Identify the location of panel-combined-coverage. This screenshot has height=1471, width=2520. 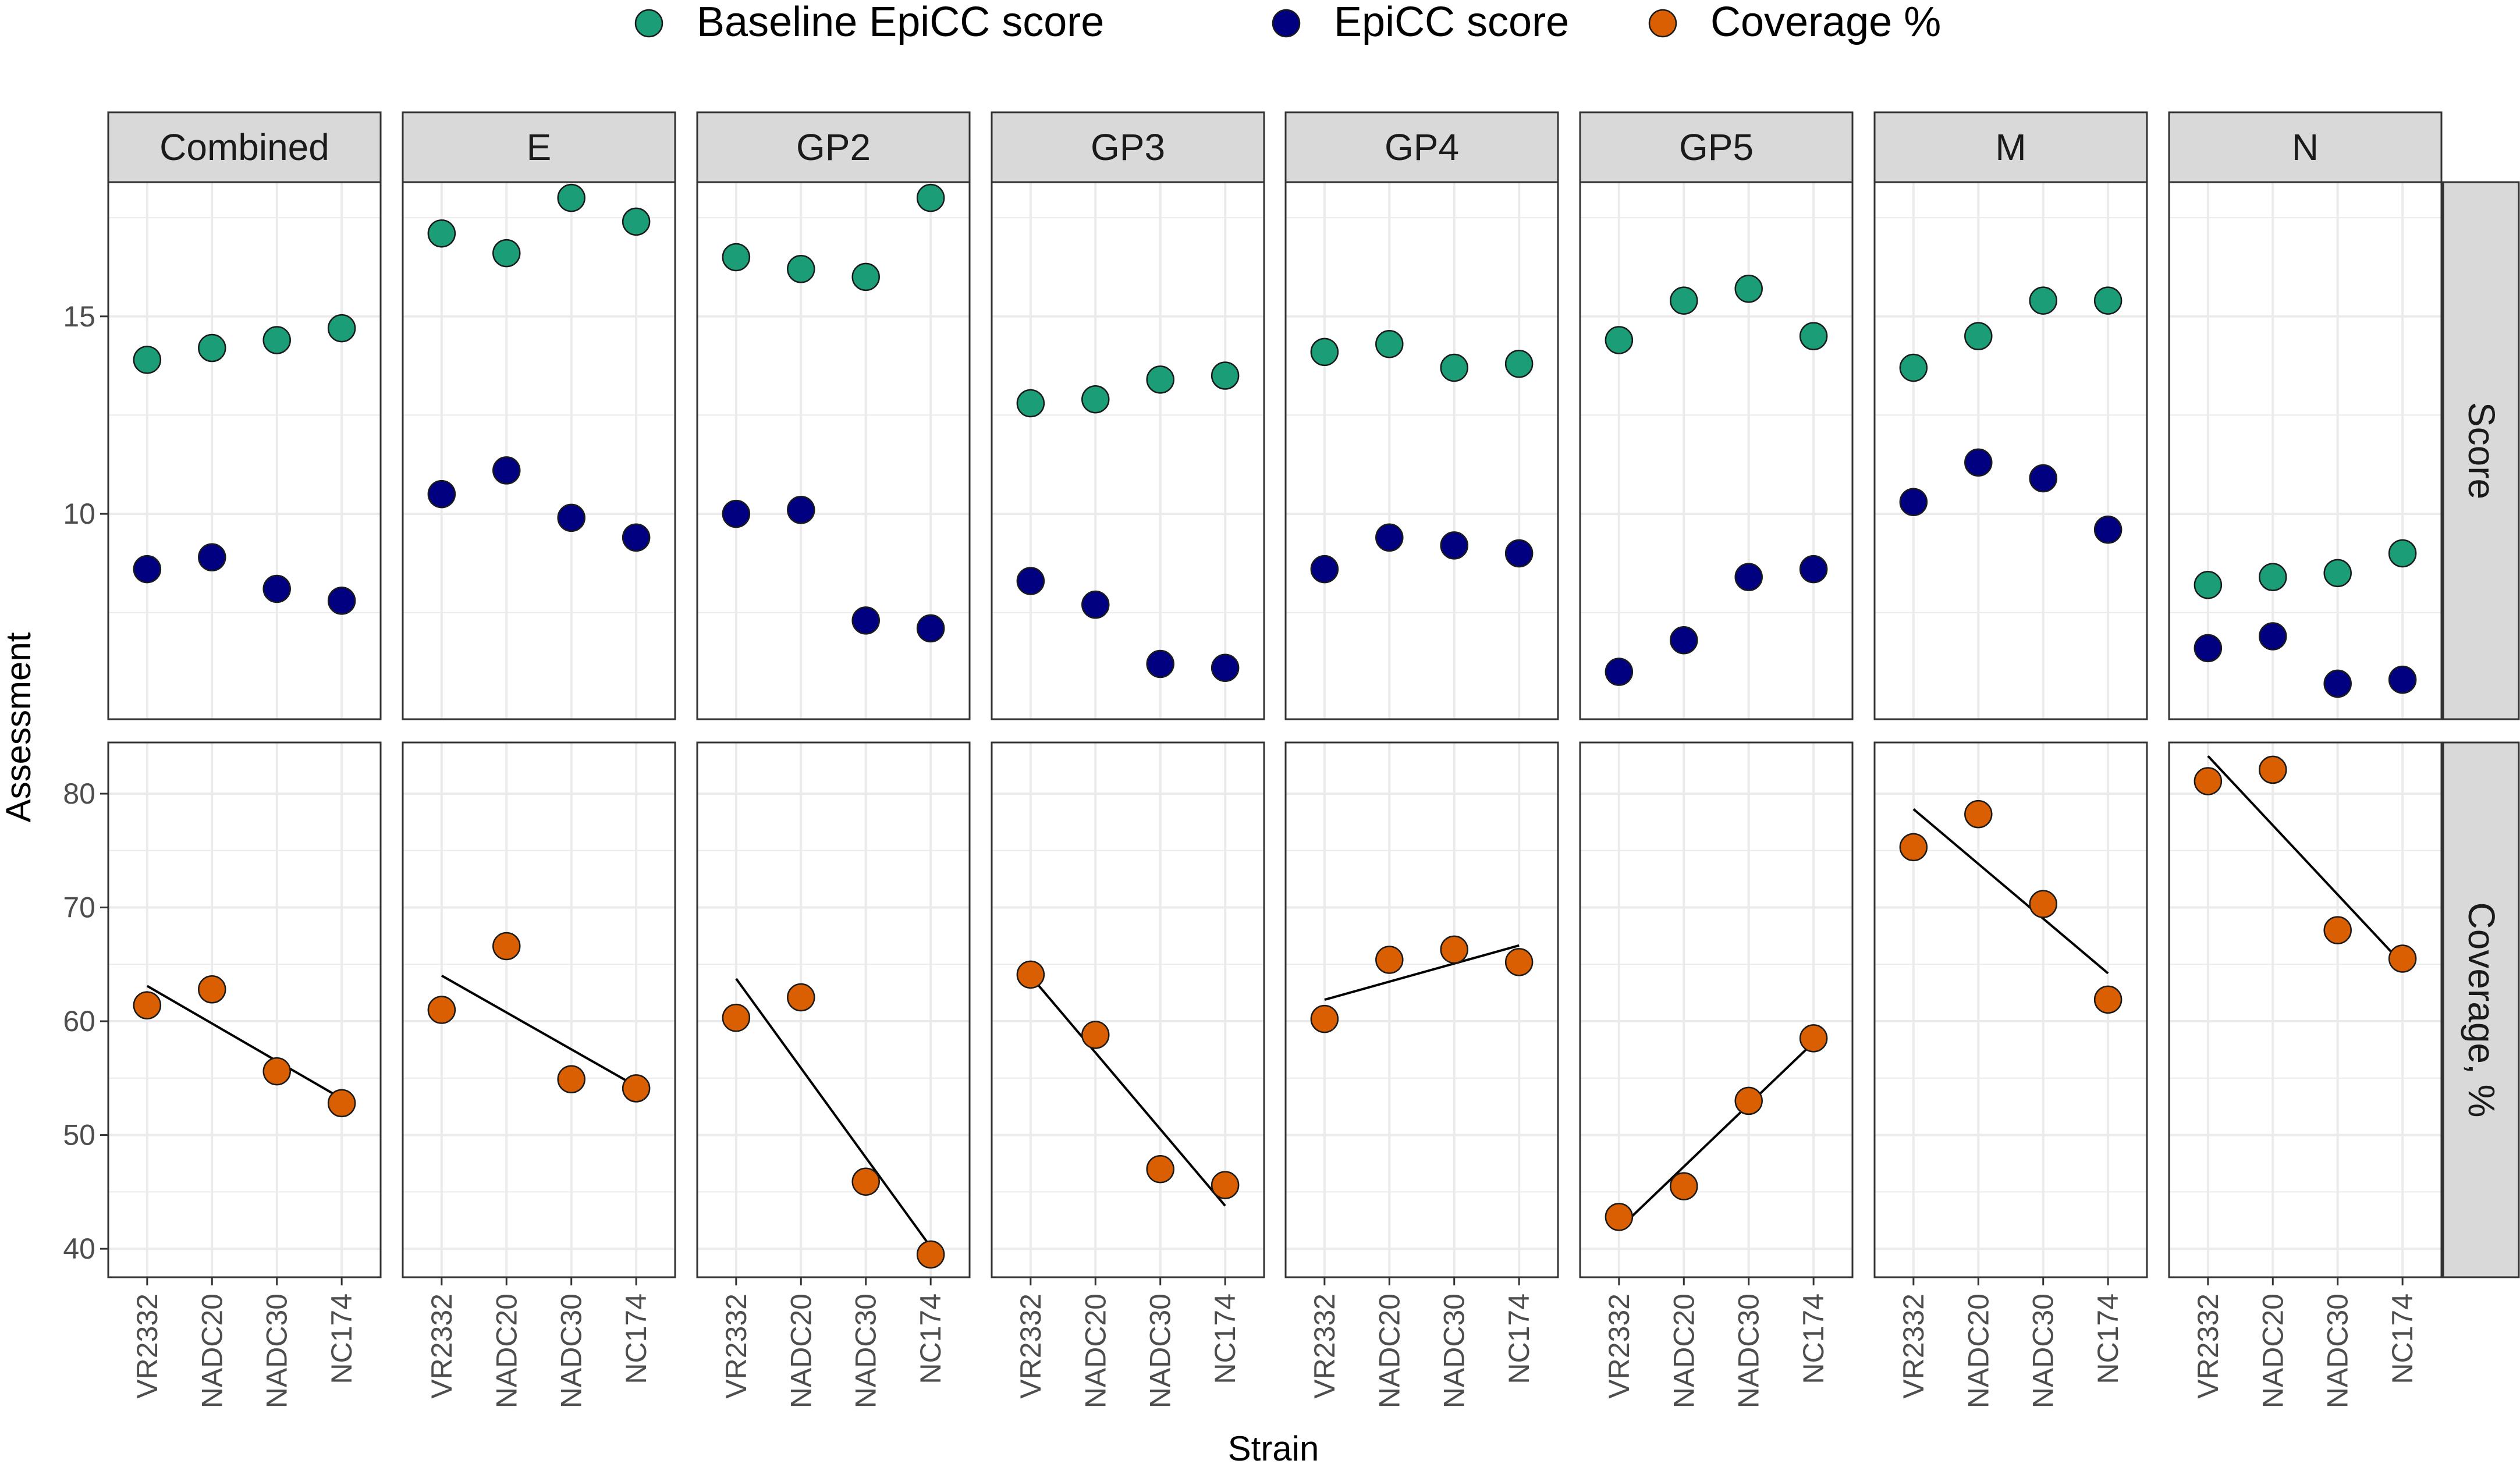
(244, 1009).